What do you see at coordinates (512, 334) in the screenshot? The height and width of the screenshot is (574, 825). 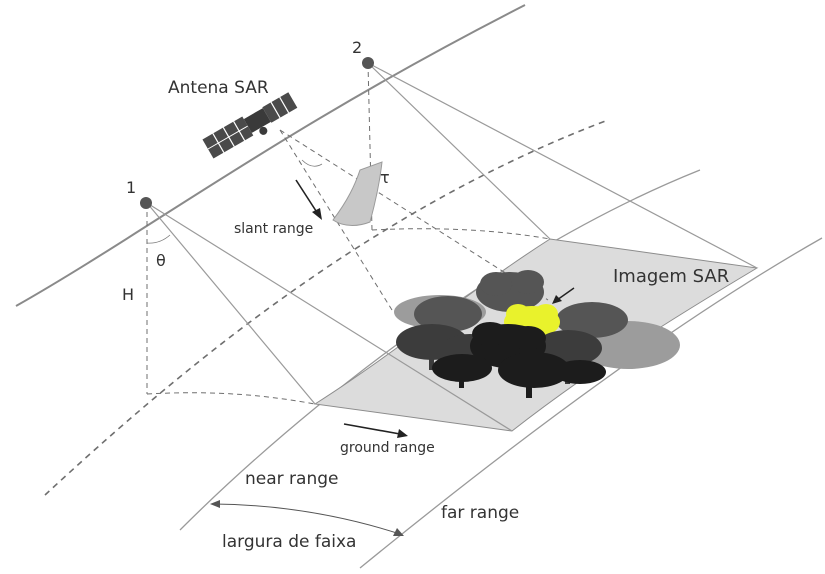 I see `tree-icon` at bounding box center [512, 334].